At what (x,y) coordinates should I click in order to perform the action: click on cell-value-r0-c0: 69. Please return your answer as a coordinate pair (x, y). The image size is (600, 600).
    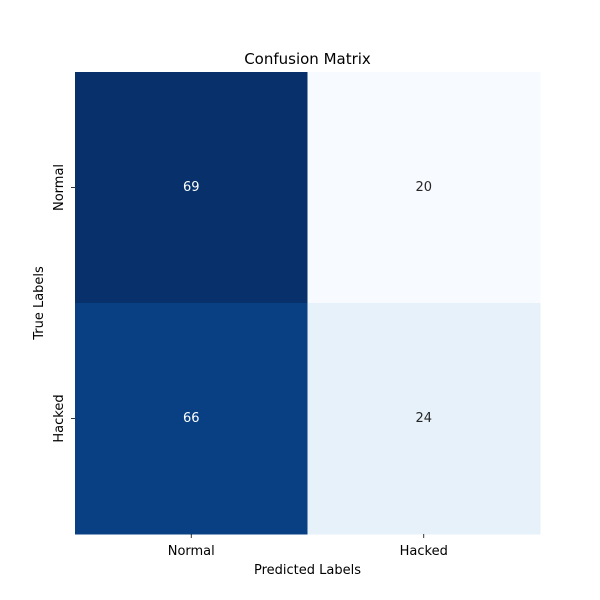
    Looking at the image, I should click on (191, 187).